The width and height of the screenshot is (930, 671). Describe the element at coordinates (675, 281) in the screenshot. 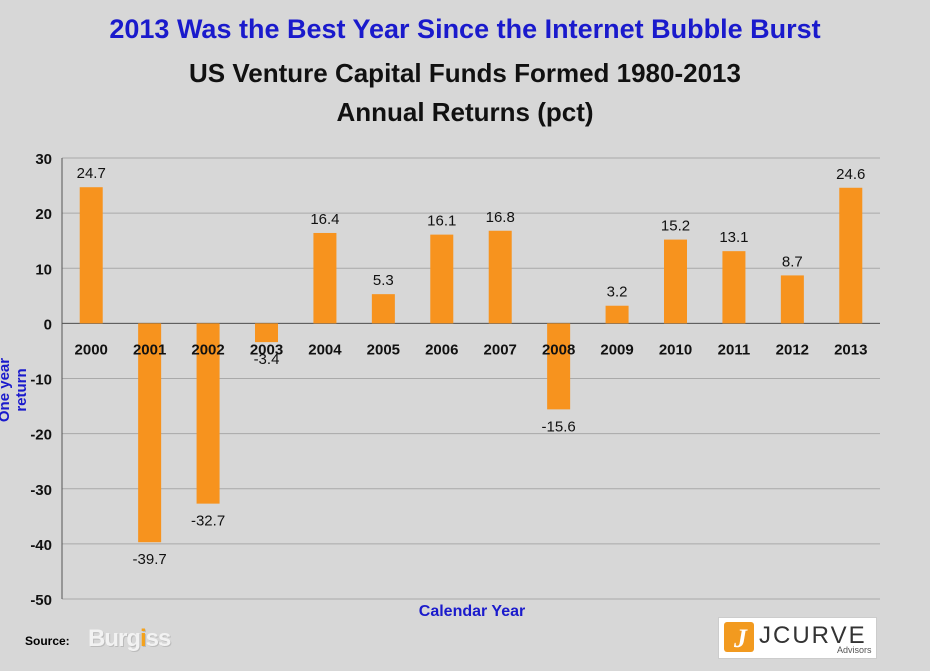

I see `bar-2010` at that location.